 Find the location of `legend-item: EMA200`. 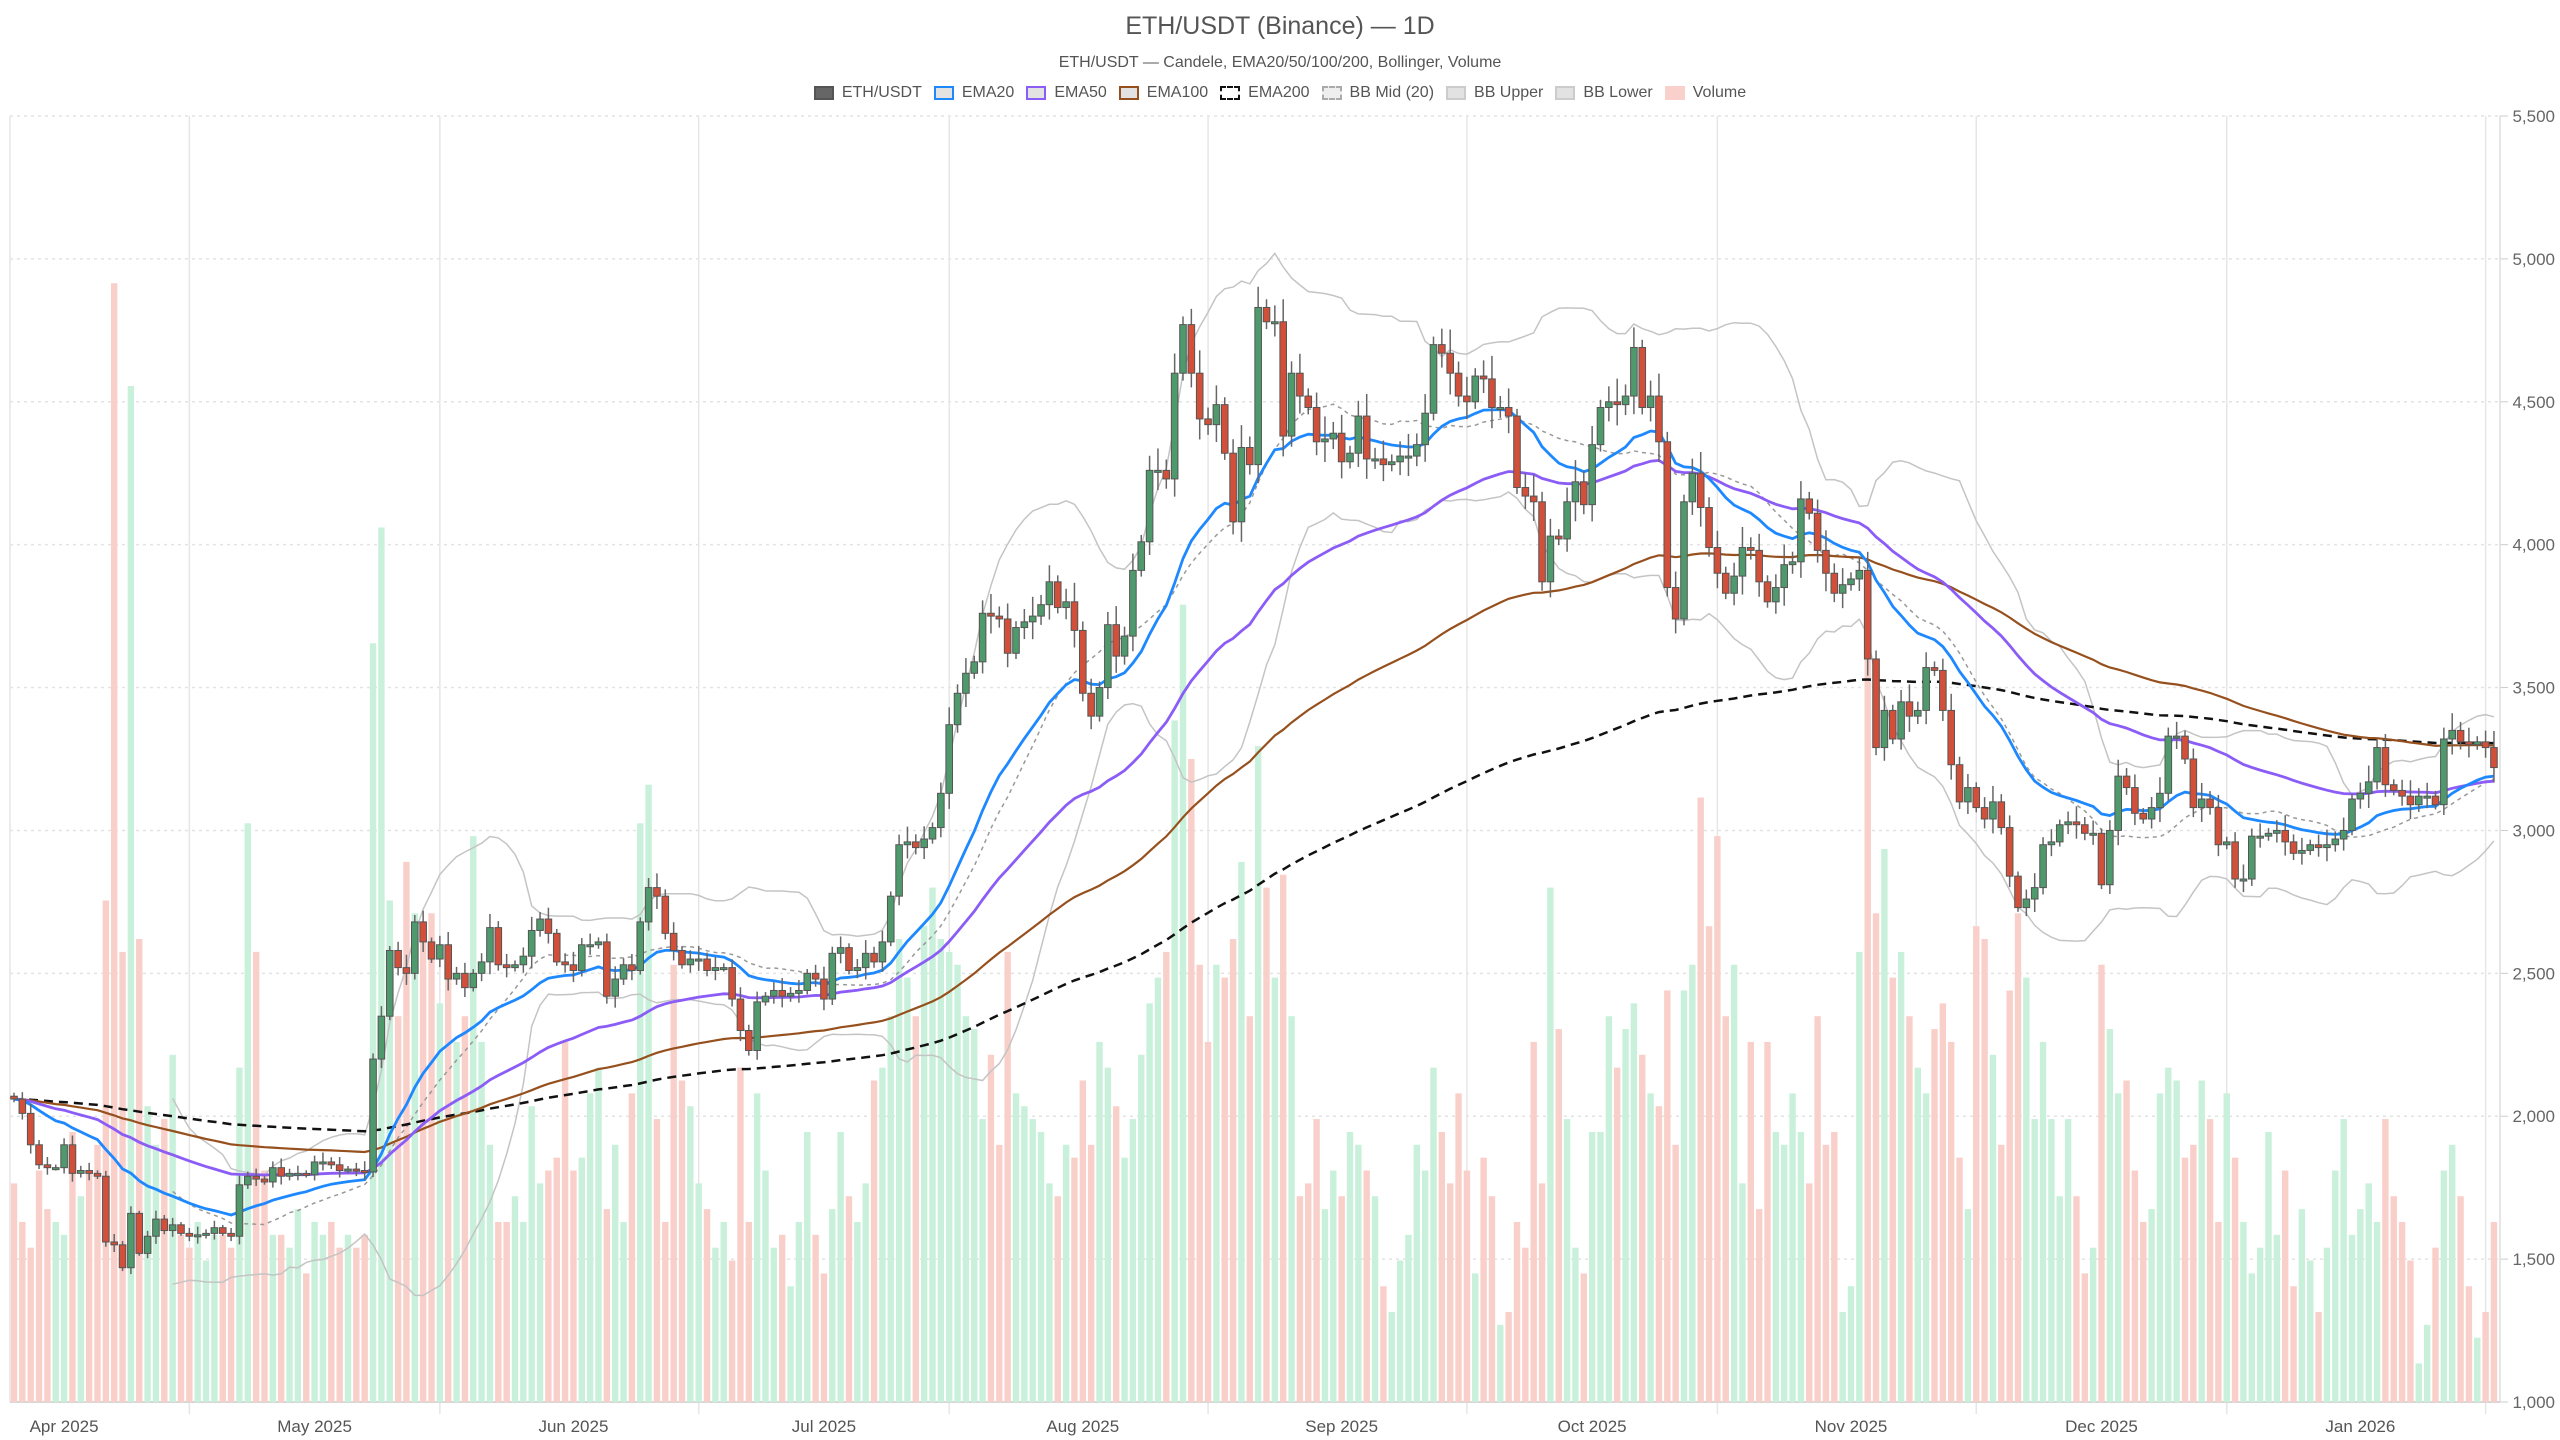

legend-item: EMA200 is located at coordinates (1265, 93).